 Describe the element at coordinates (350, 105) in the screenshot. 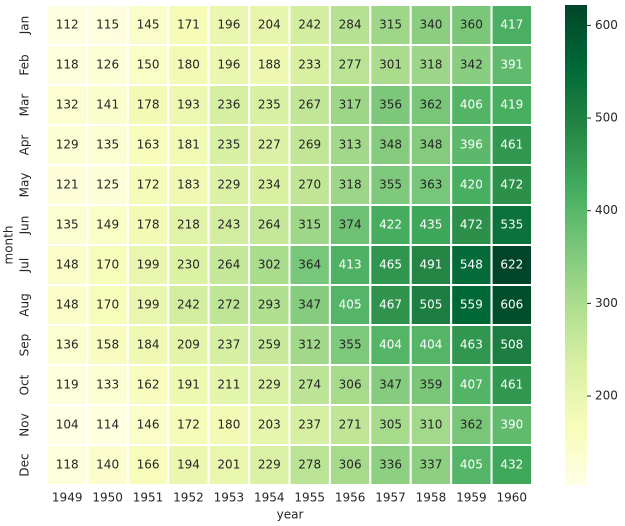

I see `cell-label: 317` at that location.